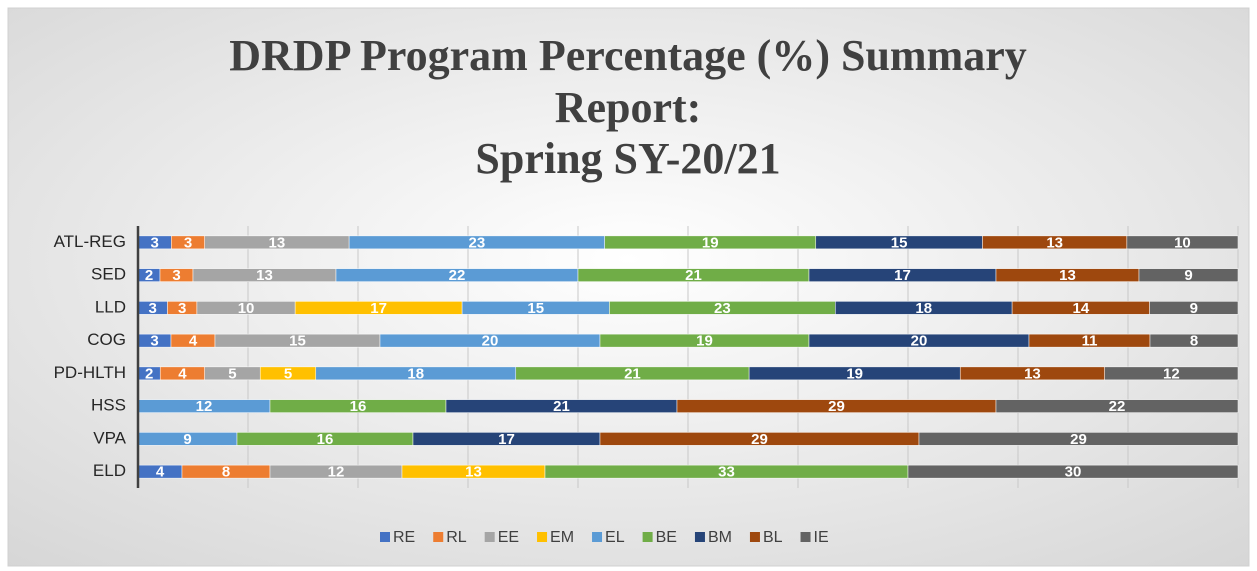  Describe the element at coordinates (627, 158) in the screenshot. I see `chart-title: Spring SY-20/21` at that location.